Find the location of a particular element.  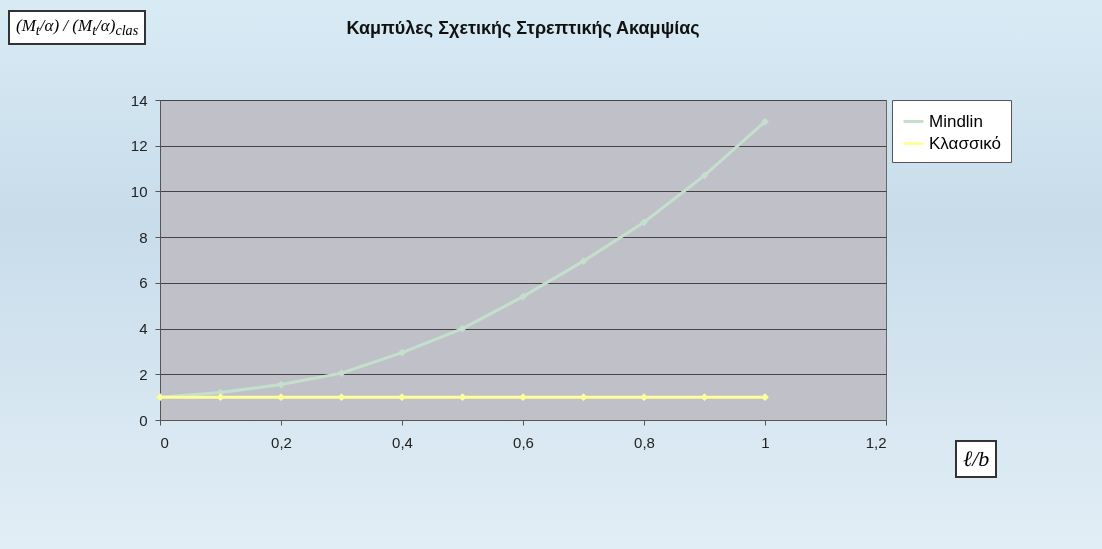

x-tick-label: 1,2 is located at coordinates (876, 442).